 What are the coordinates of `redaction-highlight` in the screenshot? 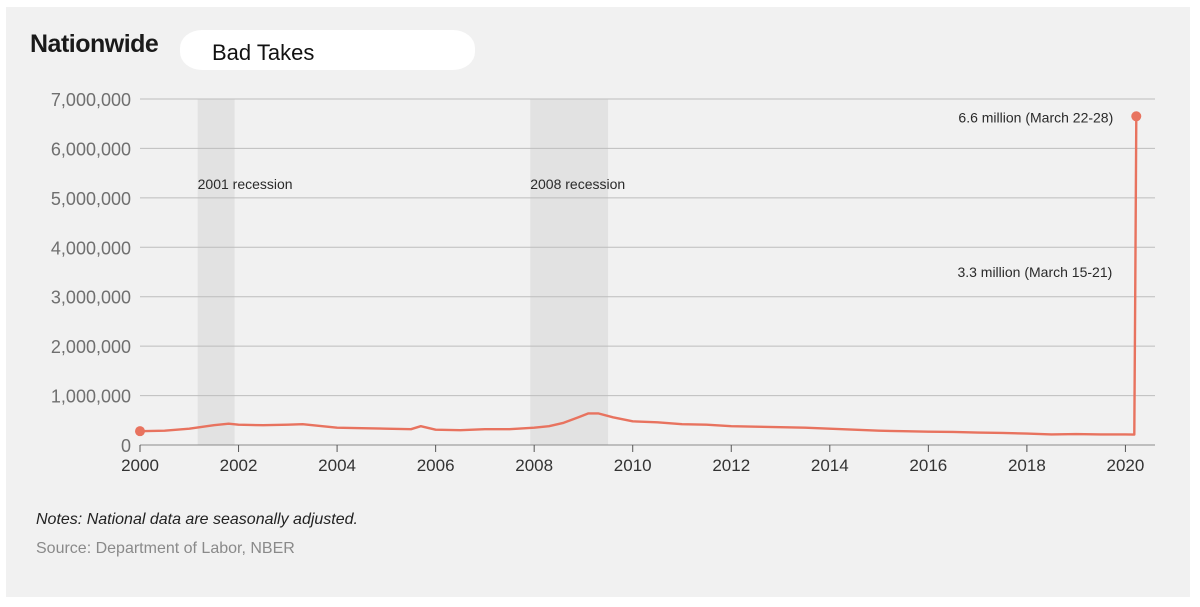 It's located at (327, 50).